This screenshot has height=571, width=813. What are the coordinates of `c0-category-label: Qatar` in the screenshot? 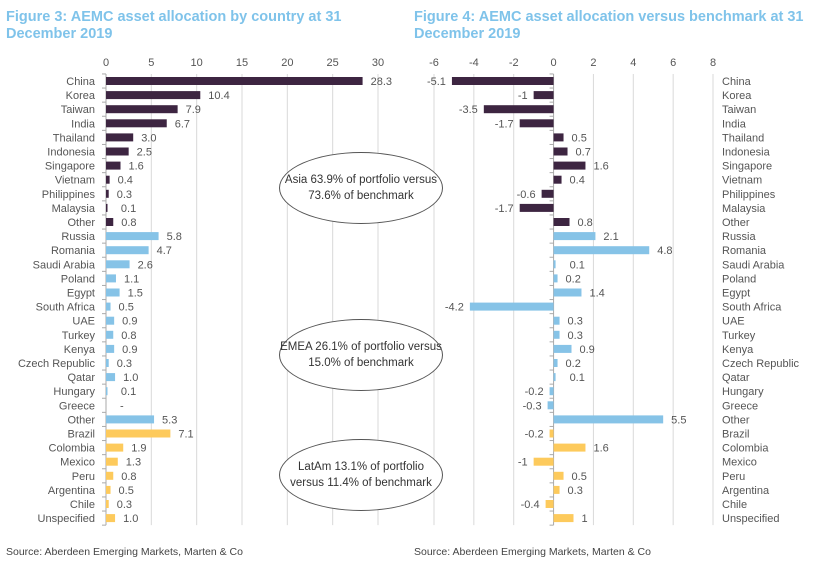 It's located at (81, 378).